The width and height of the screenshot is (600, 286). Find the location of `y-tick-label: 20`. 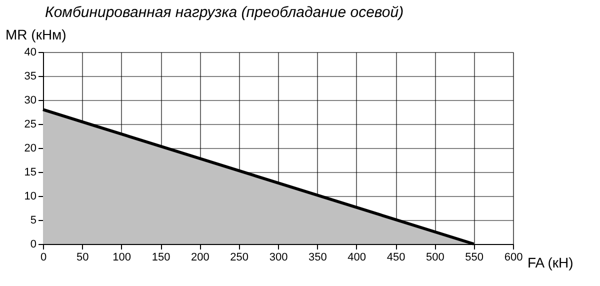

y-tick-label: 20 is located at coordinates (30, 148).